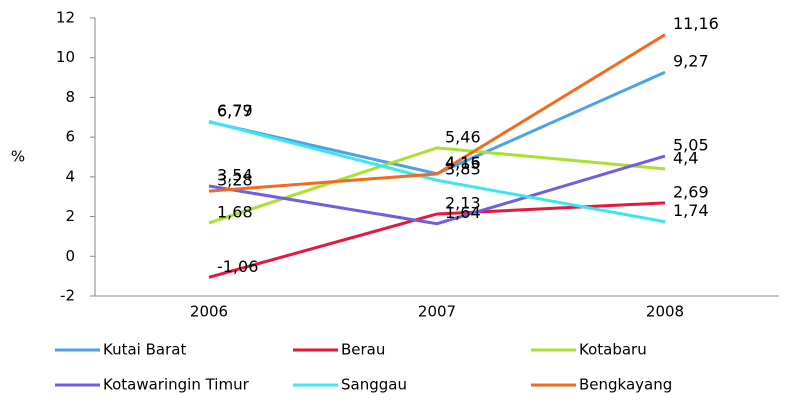 Image resolution: width=786 pixels, height=402 pixels. What do you see at coordinates (665, 312) in the screenshot?
I see `x-tick-label: 2008` at bounding box center [665, 312].